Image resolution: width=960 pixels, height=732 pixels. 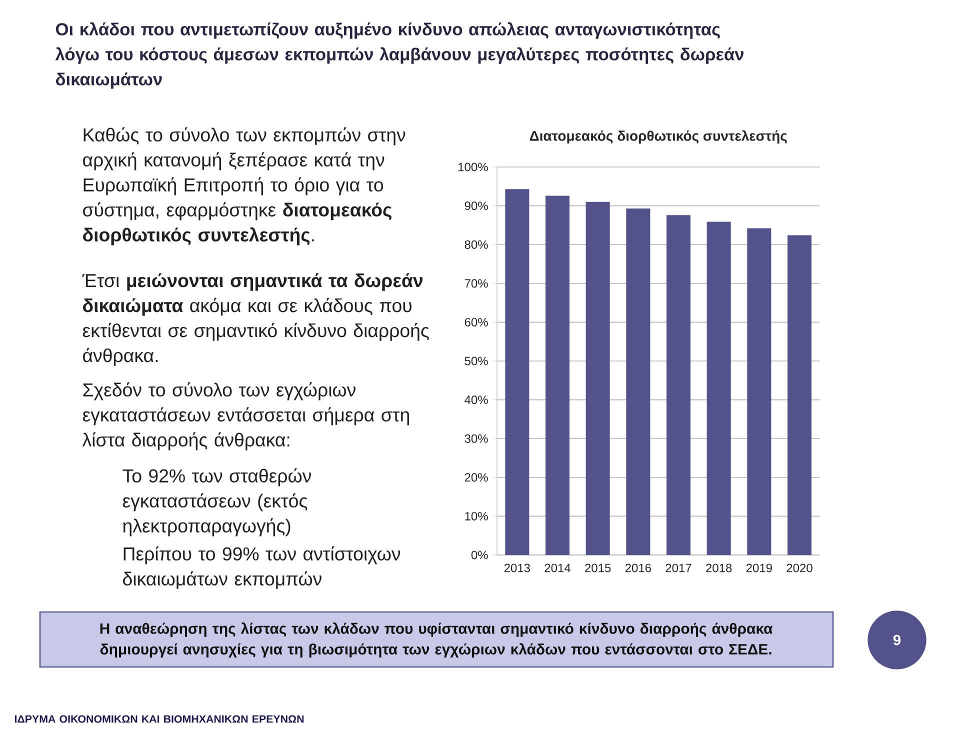 What do you see at coordinates (399, 55) in the screenshot?
I see `text: Οι κλάδοι που αντιμετωπίζουν αυξημένο κίνδυνο απώλειας ανταγωνιστικότητας λόγω του κόστους άμεσων εκπομπών λαμβάνουν μεγαλύτερες ποσότητες δωρεάν δικαιωμάτων` at bounding box center [399, 55].